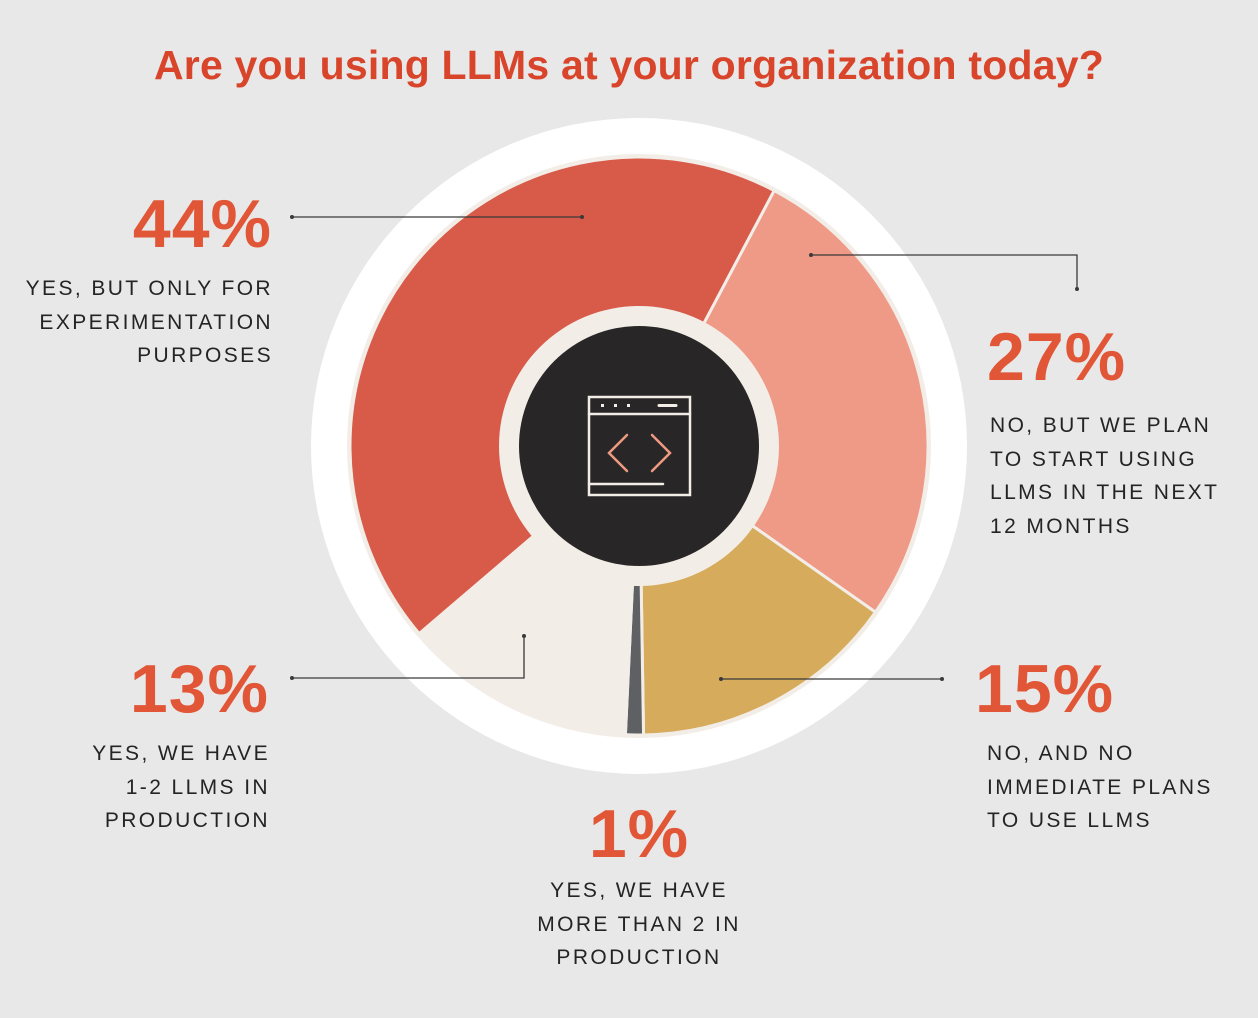  Describe the element at coordinates (1100, 787) in the screenshot. I see `desc-no-plans: NO, AND NO IMMEDIATE PLANS TO USE LLMS` at that location.